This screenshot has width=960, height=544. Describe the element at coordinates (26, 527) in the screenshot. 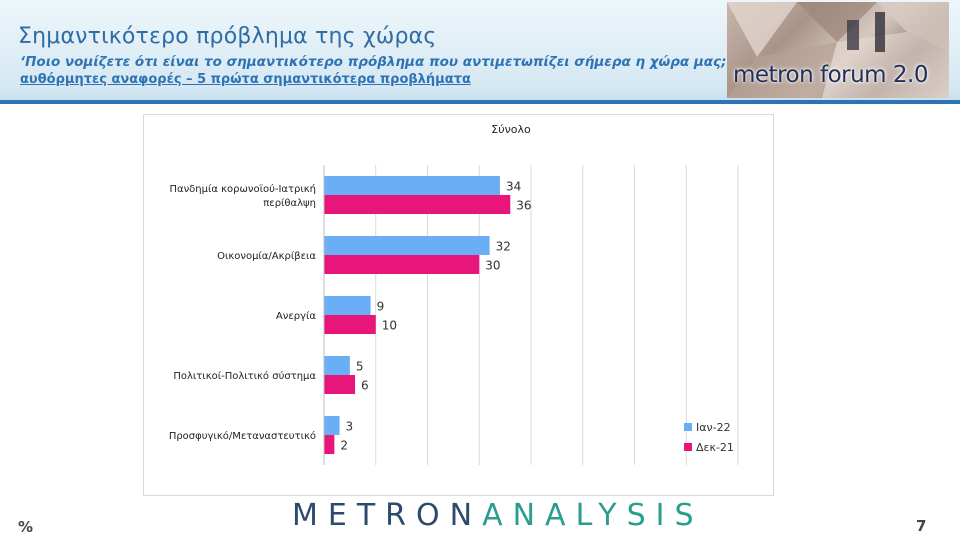

I see `unit-label: %` at that location.